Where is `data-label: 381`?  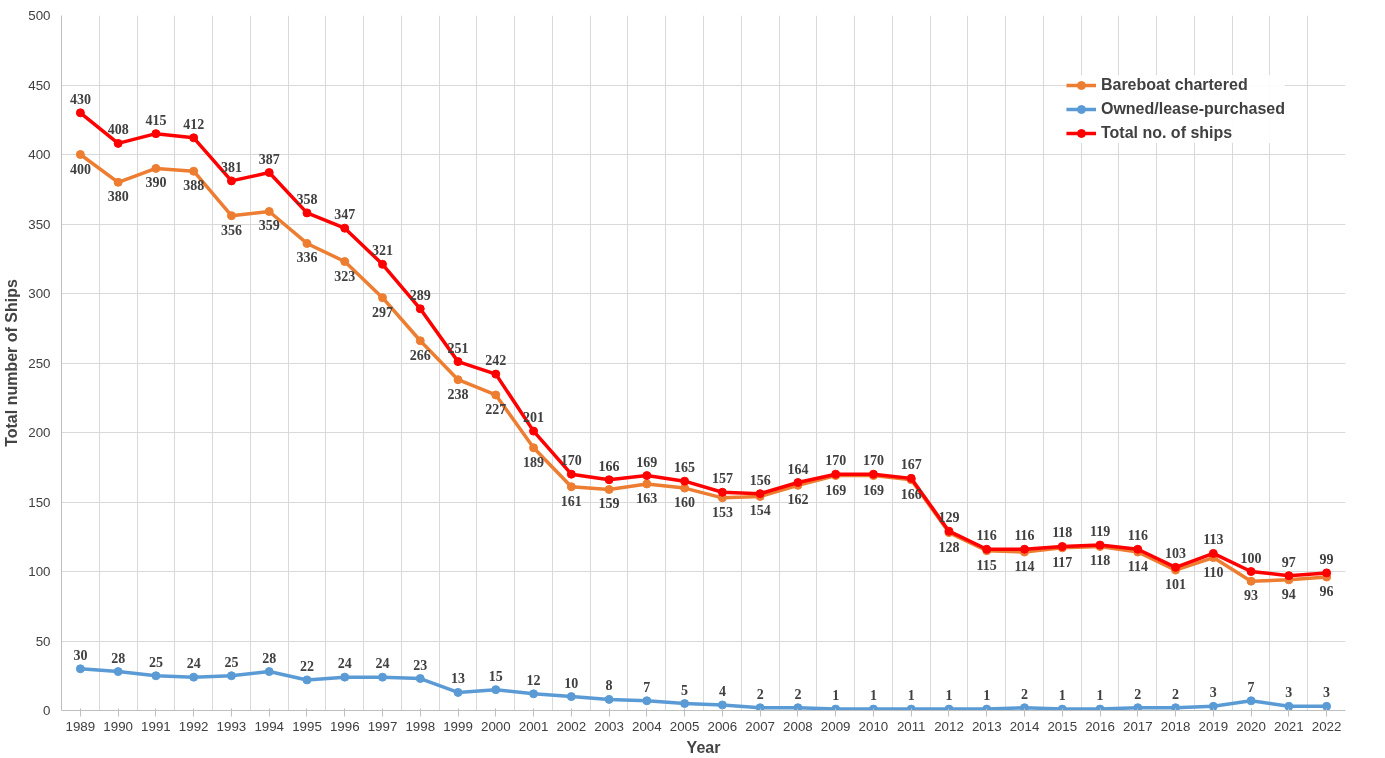 data-label: 381 is located at coordinates (231, 167).